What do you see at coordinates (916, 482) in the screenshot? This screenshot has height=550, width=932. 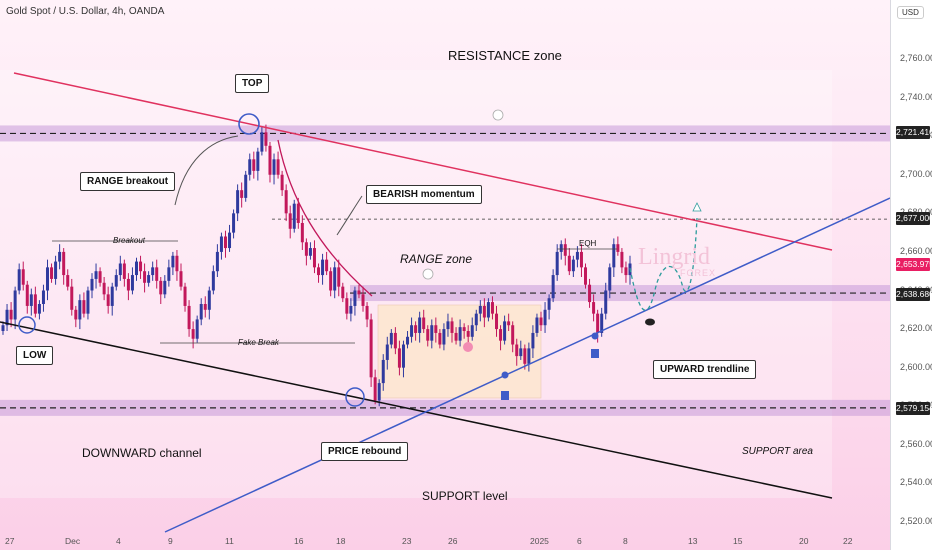 I see `y-tick-label: 2,540.000` at bounding box center [916, 482].